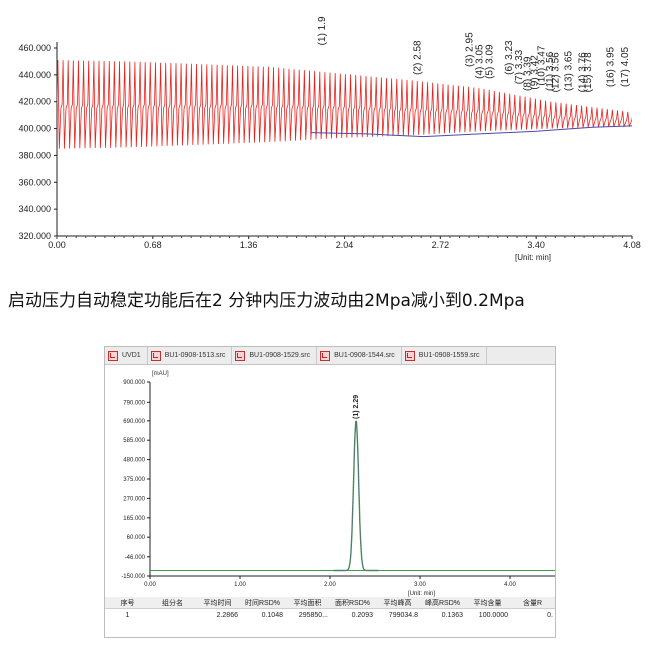 The image size is (656, 648). Describe the element at coordinates (249, 245) in the screenshot. I see `x-tick-label: 1.36` at that location.